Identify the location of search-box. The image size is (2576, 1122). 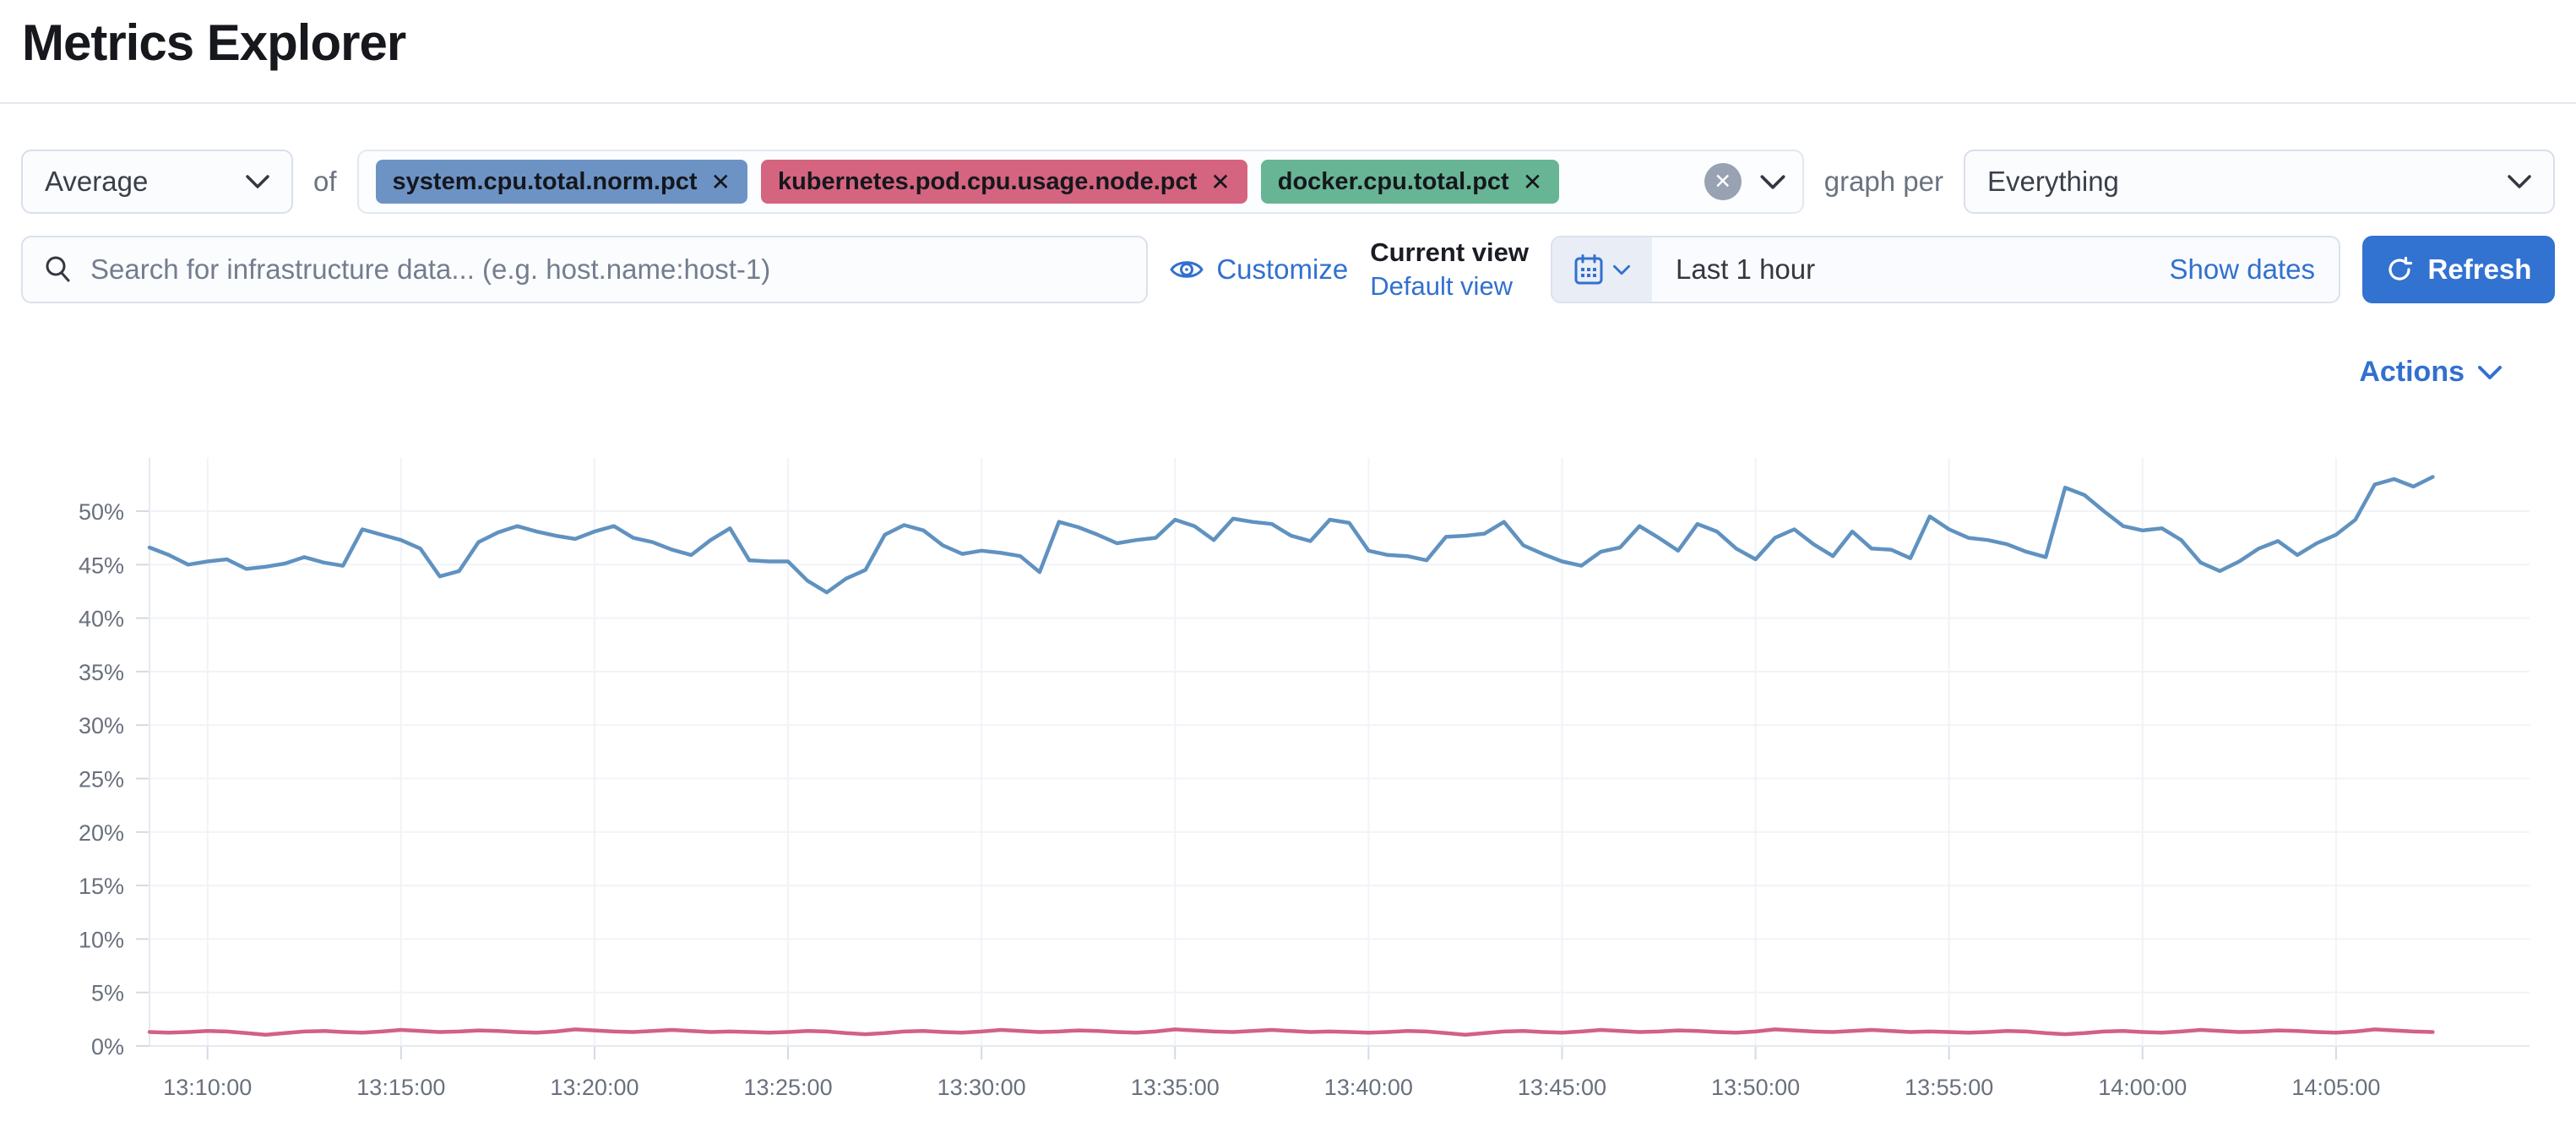
(585, 269).